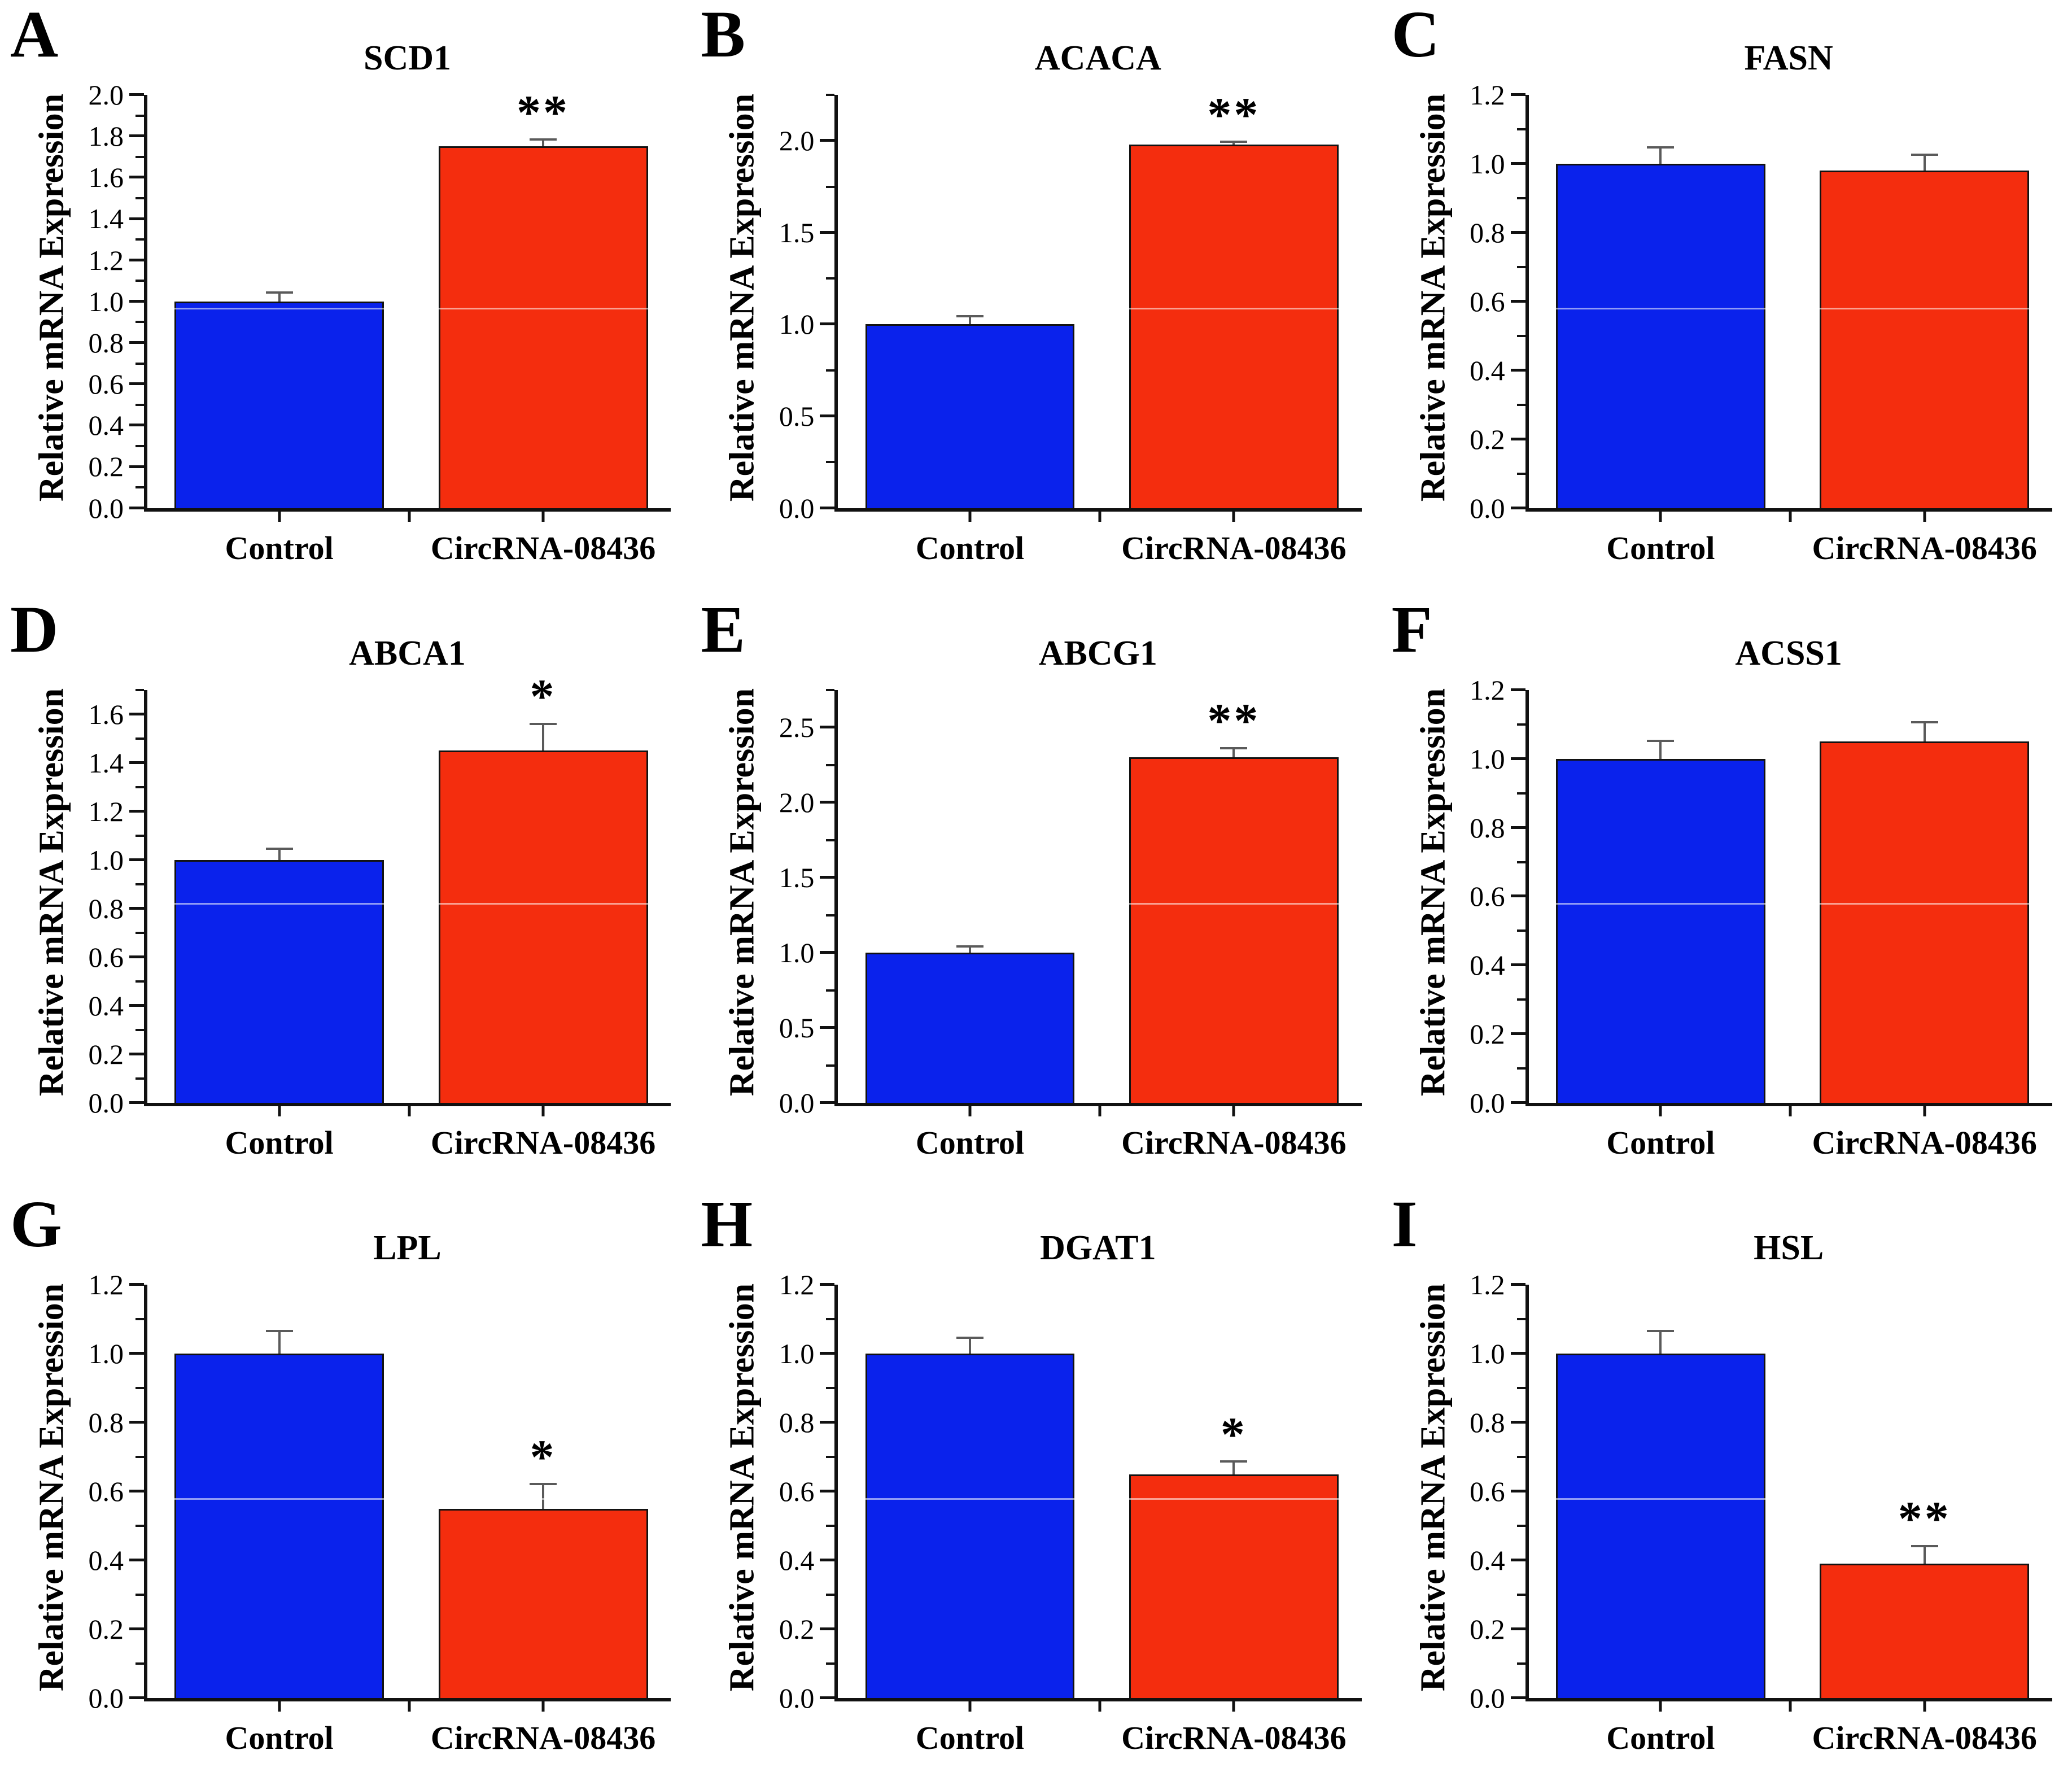 This screenshot has height=1785, width=2072. I want to click on y-tick-label: 1.6, so click(106, 714).